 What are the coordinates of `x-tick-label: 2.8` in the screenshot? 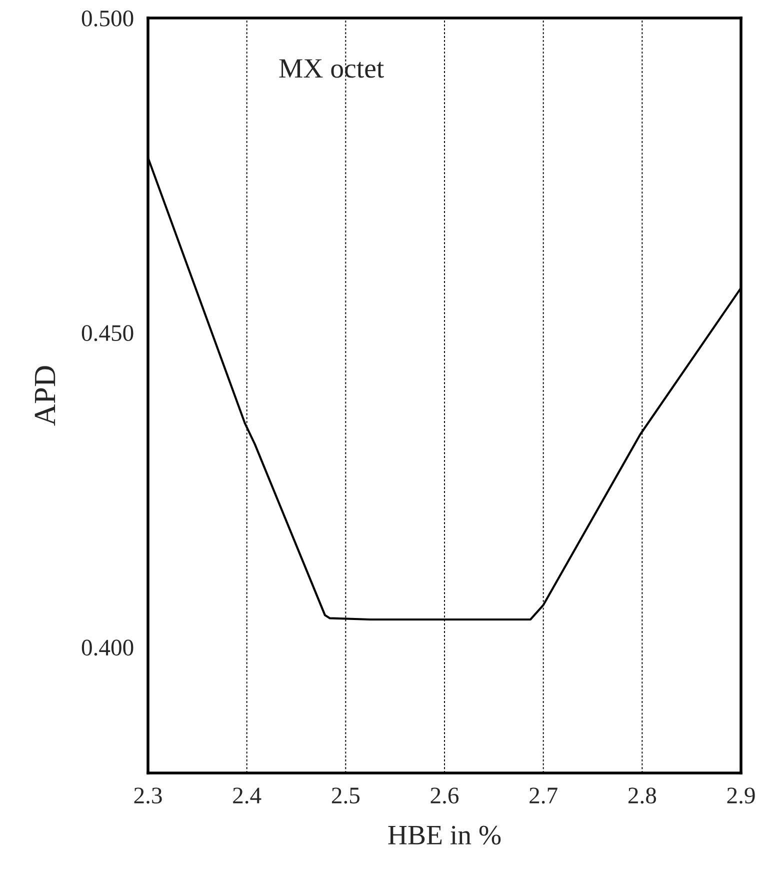 It's located at (642, 796).